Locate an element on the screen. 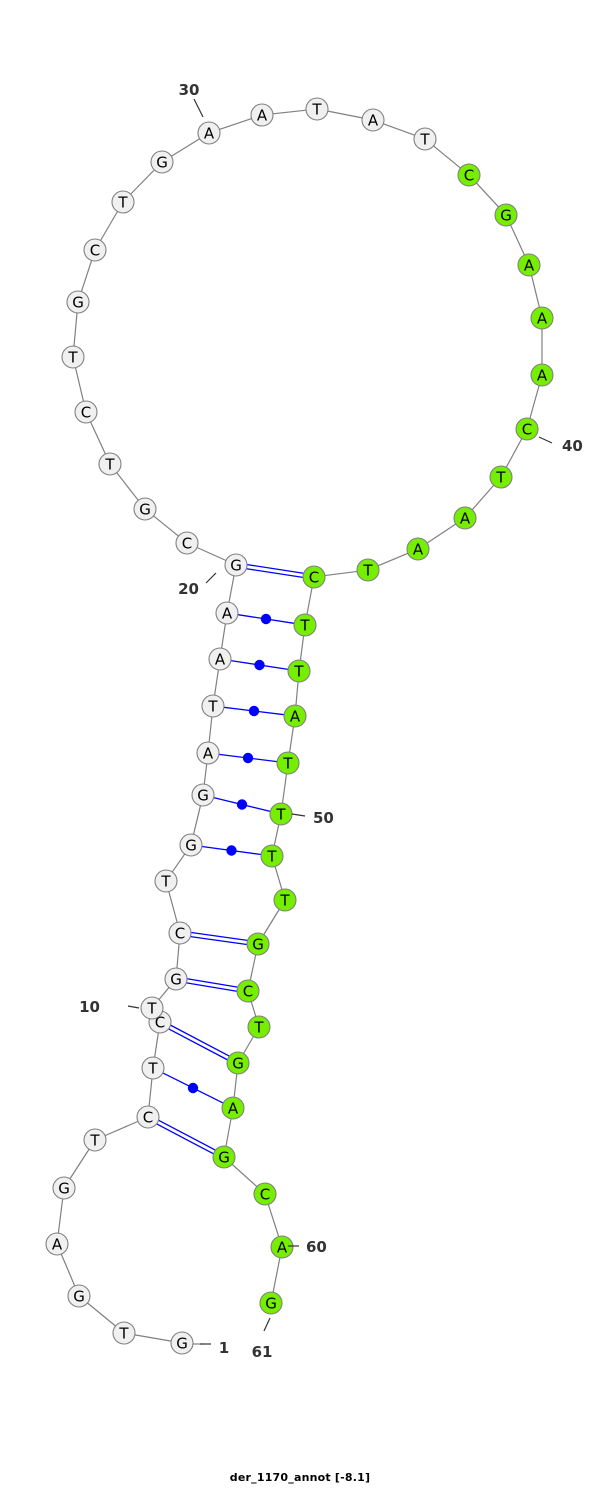  nucleotide-25-T: T is located at coordinates (73, 357).